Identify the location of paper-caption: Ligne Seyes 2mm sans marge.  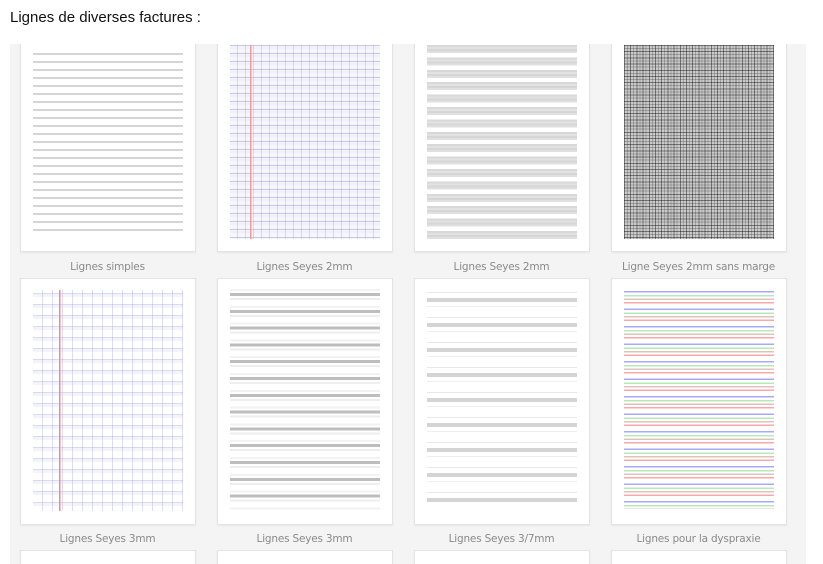
(698, 267).